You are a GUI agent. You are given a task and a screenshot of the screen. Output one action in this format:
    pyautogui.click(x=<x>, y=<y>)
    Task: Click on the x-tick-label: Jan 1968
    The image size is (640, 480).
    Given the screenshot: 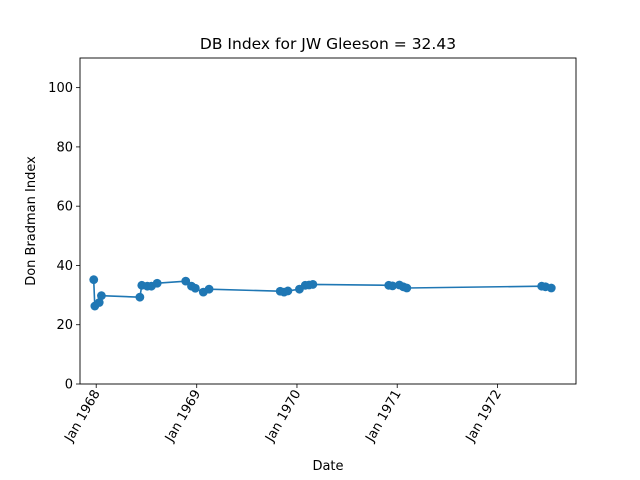 What is the action you would take?
    pyautogui.click(x=83, y=417)
    